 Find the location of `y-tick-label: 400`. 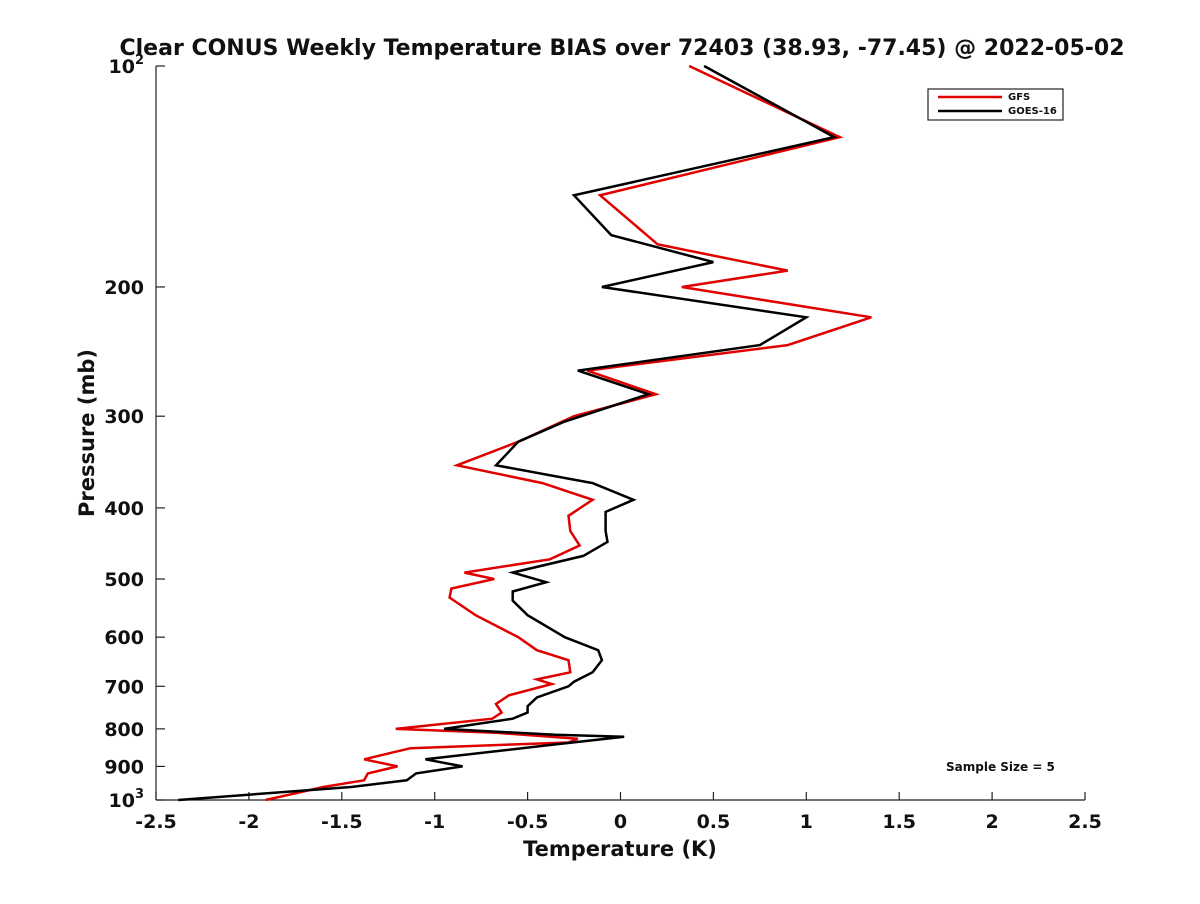

y-tick-label: 400 is located at coordinates (124, 509).